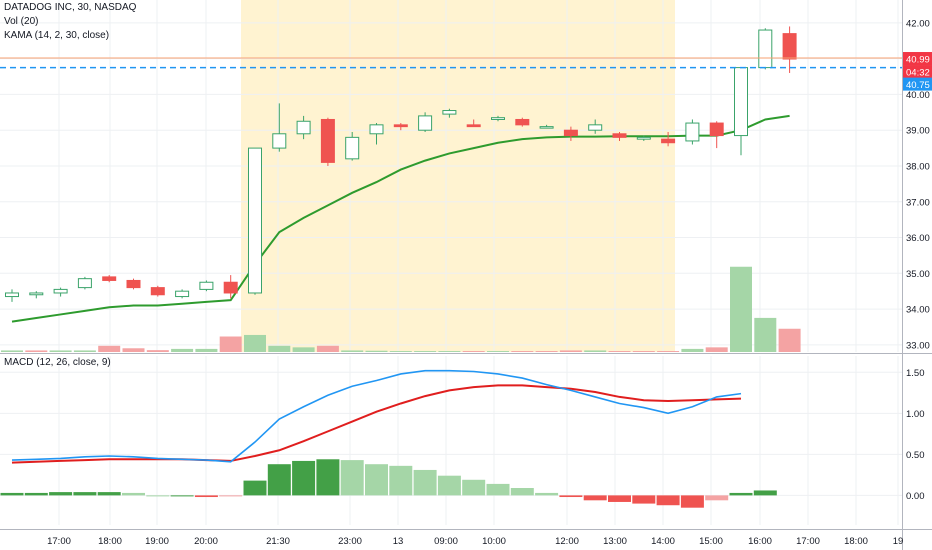  I want to click on kama-legend: KAMA (14, 2, 30, close), so click(57, 35).